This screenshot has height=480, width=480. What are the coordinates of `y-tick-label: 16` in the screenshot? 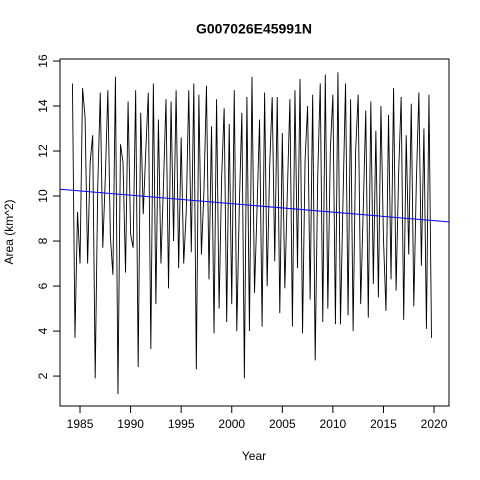 It's located at (43, 61).